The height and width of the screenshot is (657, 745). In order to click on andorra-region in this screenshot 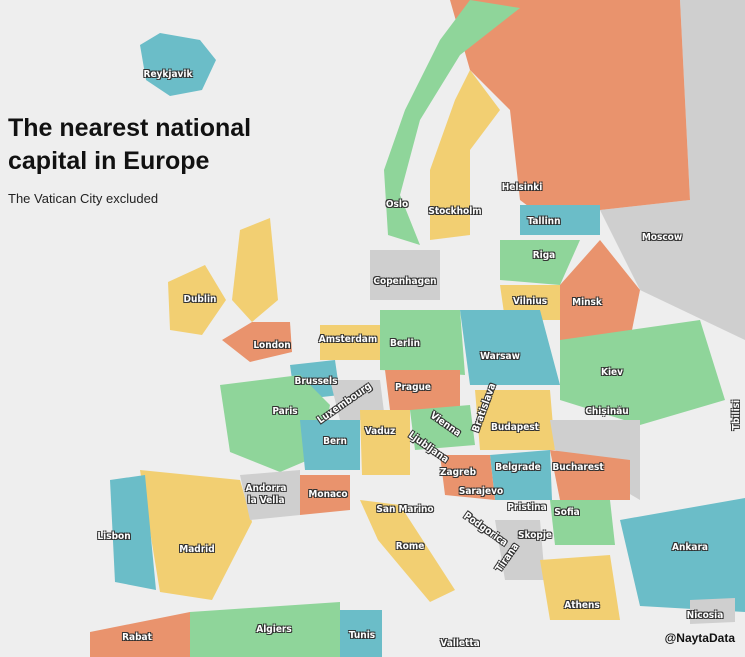, I will do `click(270, 495)`.